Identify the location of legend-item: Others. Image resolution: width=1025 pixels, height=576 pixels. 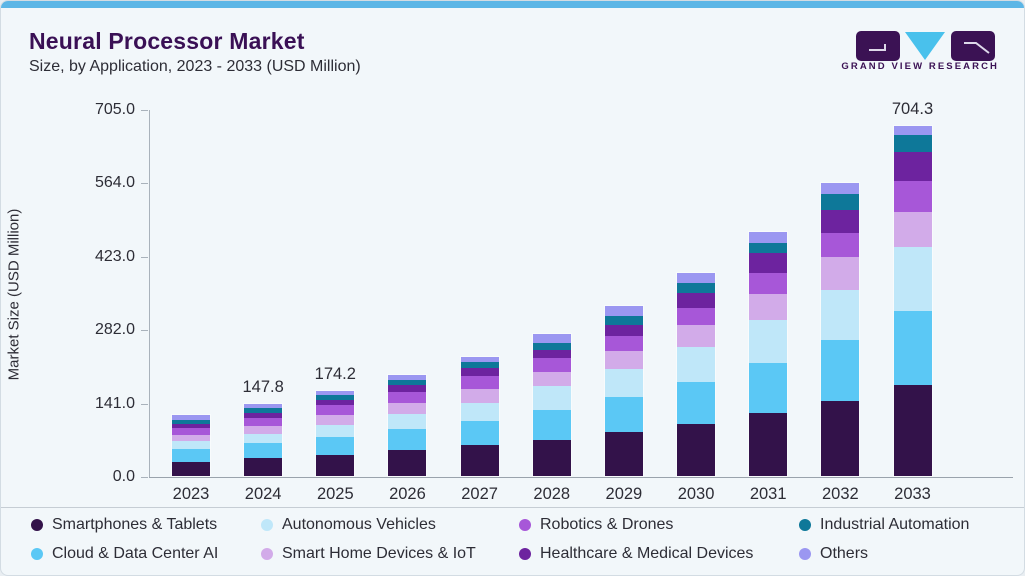
(906, 553).